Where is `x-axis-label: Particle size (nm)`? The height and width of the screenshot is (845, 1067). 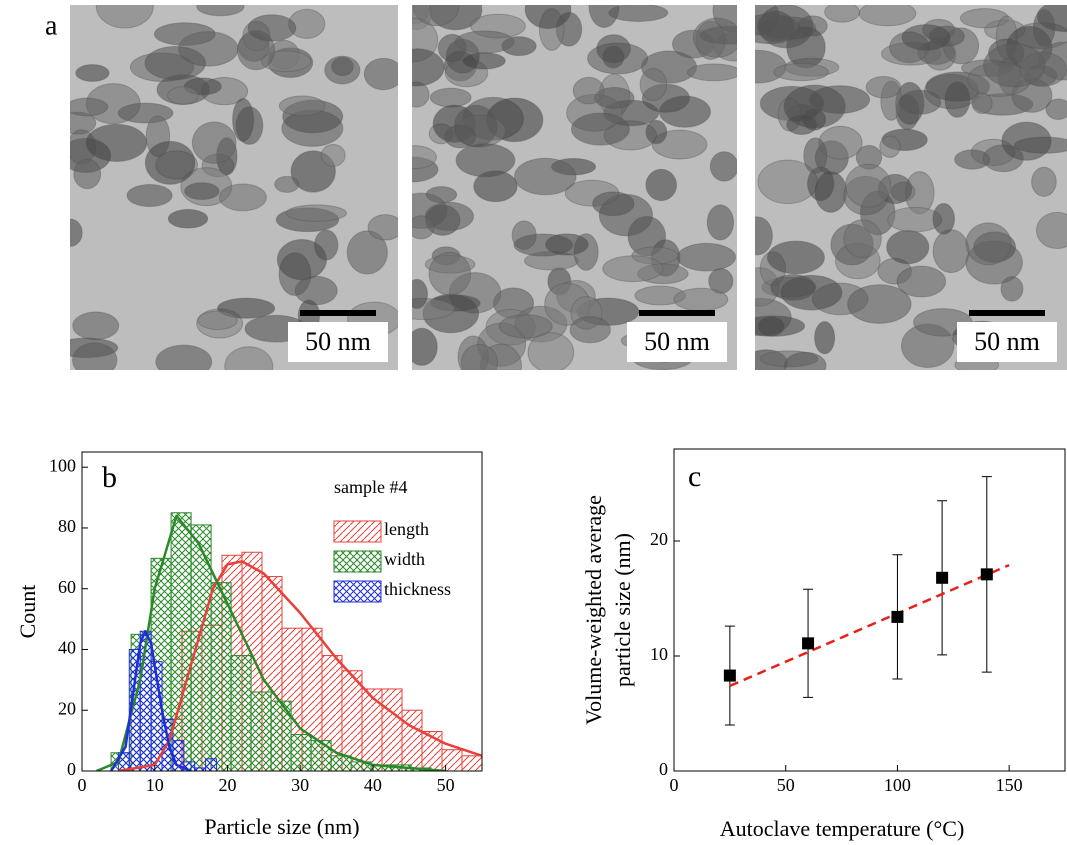
x-axis-label: Particle size (nm) is located at coordinates (281, 826).